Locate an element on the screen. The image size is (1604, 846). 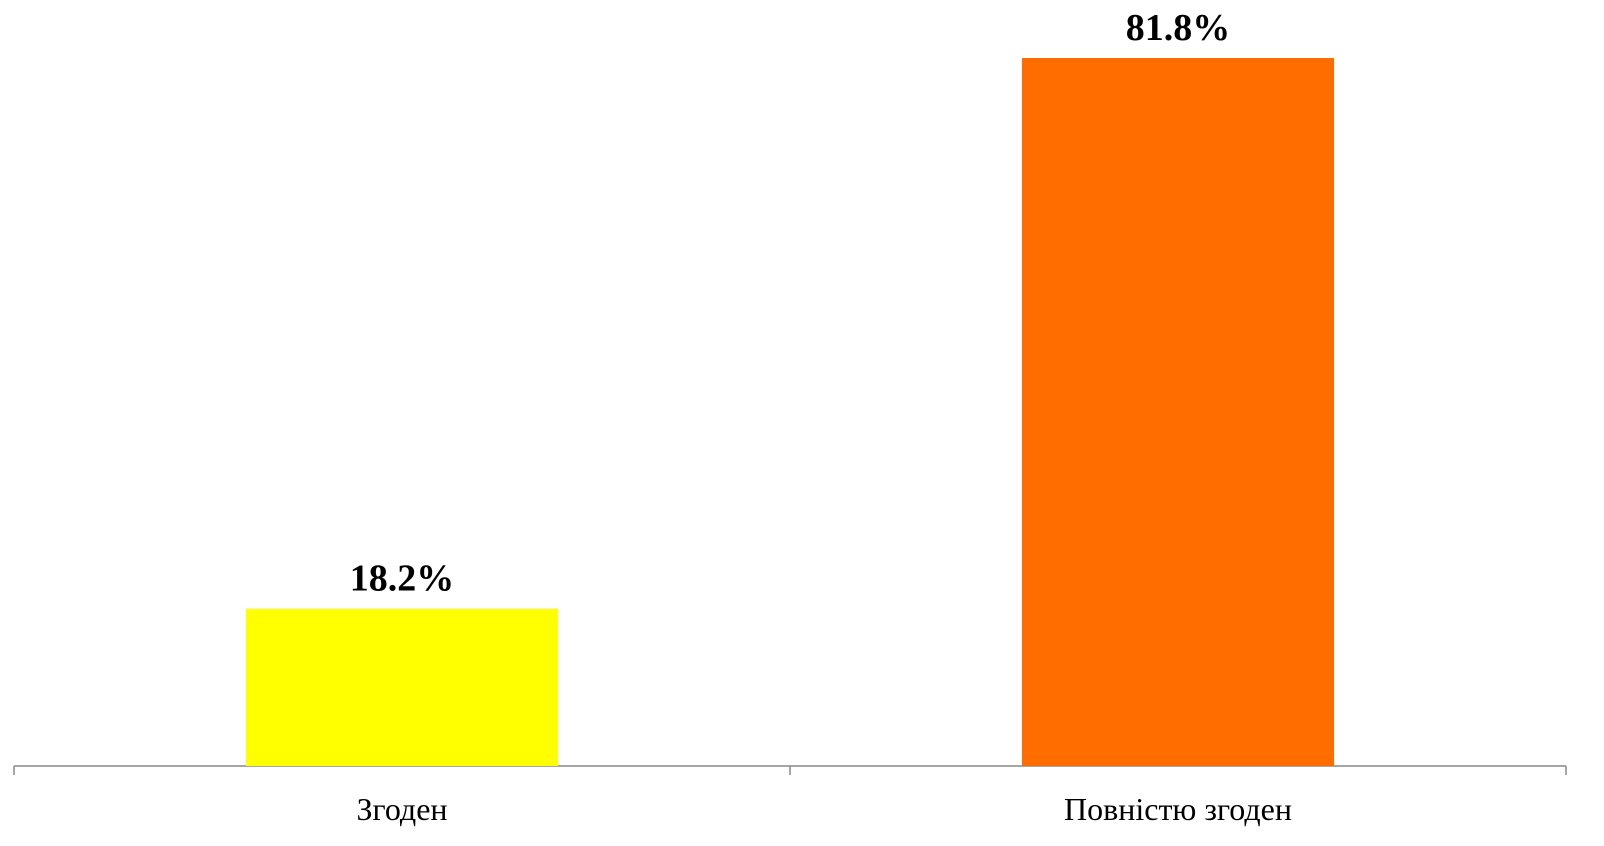
value-label: 18.2% is located at coordinates (402, 578).